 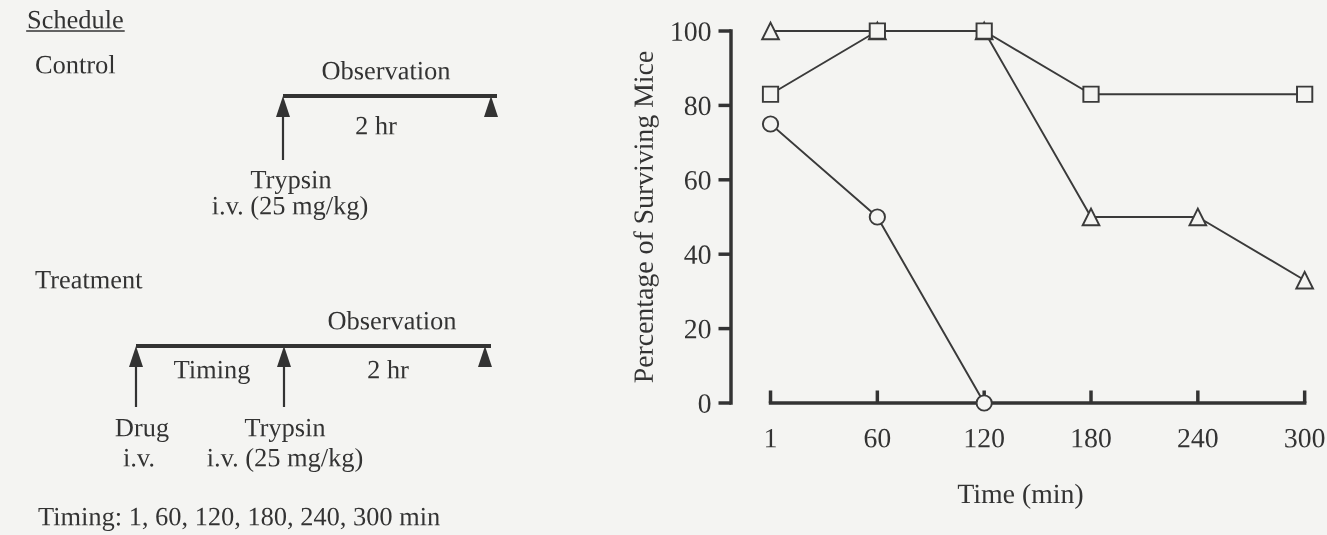 I want to click on y-tick-label: 80, so click(x=697, y=106).